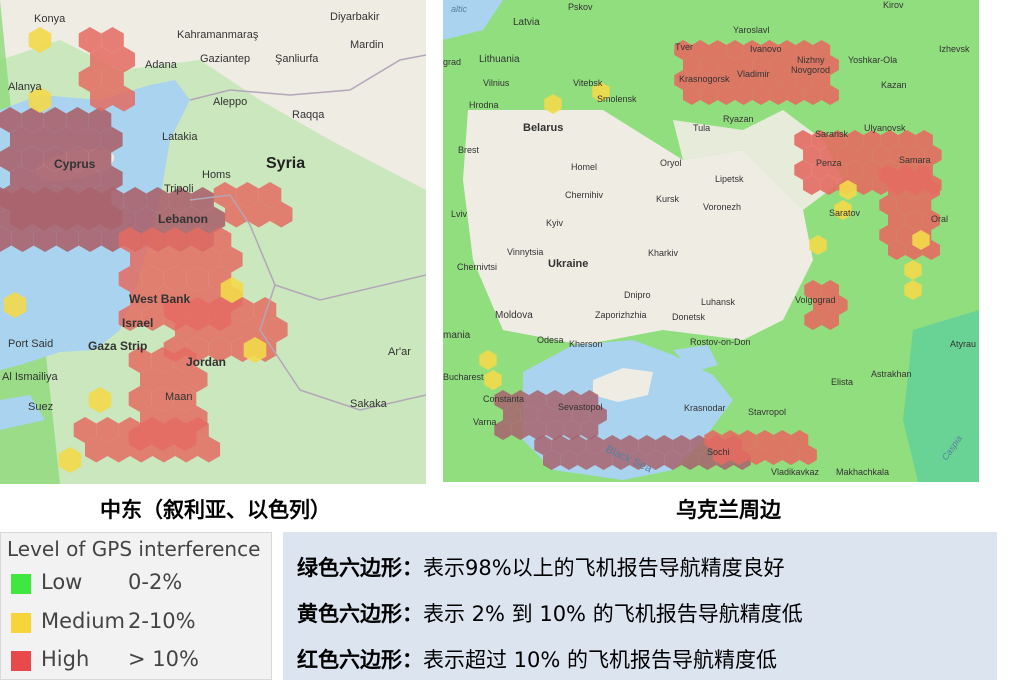 The width and height of the screenshot is (1024, 686). I want to click on label-atyrau: Atyrau, so click(963, 344).